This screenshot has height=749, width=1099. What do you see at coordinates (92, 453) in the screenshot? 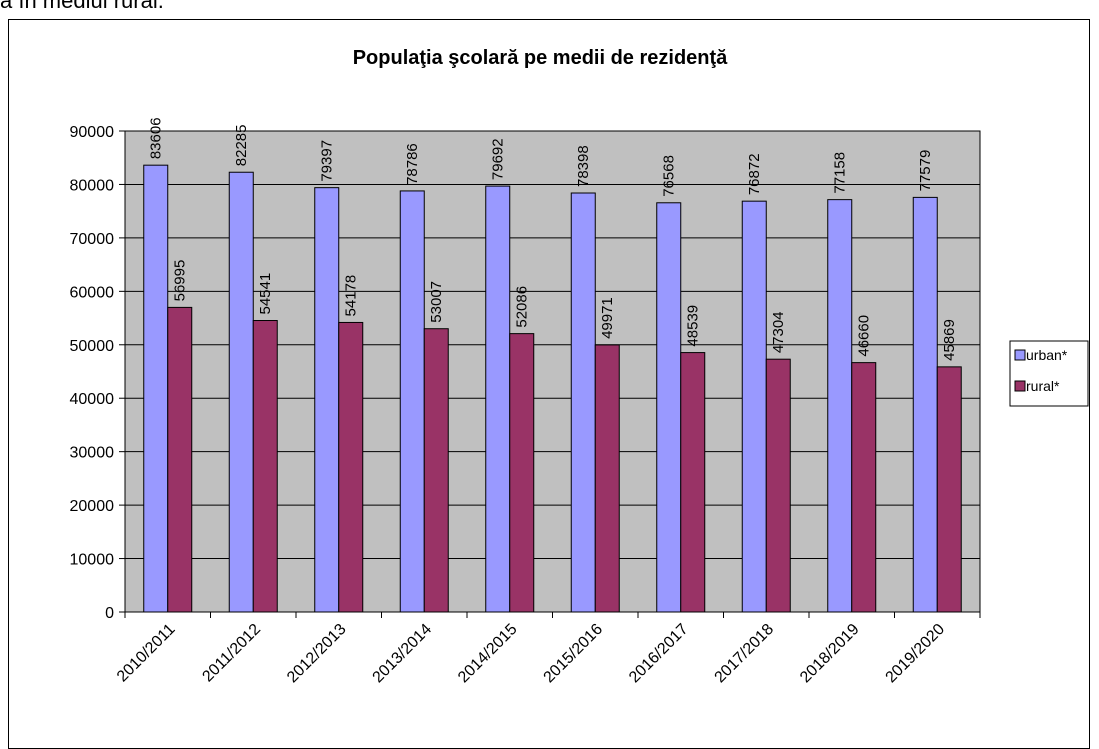
I see `y-tick-label: 30000` at bounding box center [92, 453].